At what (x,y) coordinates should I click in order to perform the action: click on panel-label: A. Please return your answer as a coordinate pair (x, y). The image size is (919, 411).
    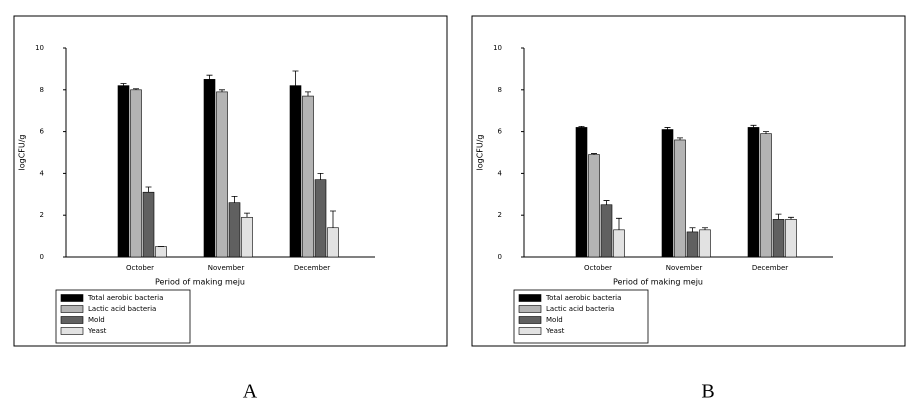
    Looking at the image, I should click on (250, 392).